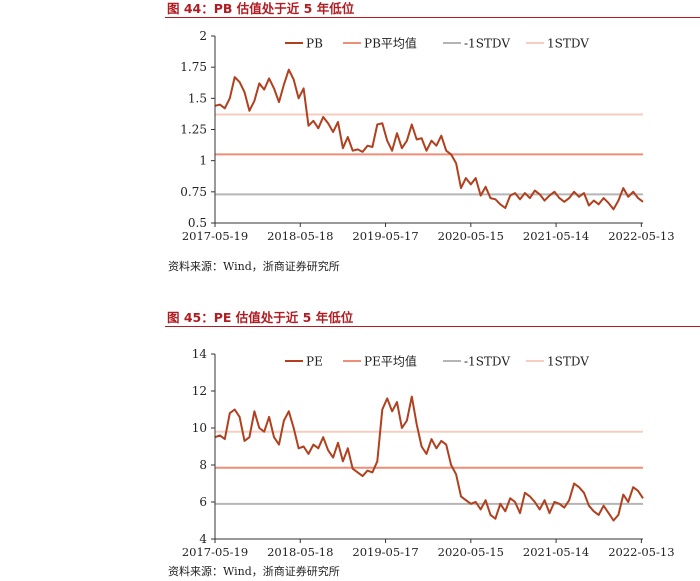  I want to click on y-tick-label: 6, so click(203, 502).